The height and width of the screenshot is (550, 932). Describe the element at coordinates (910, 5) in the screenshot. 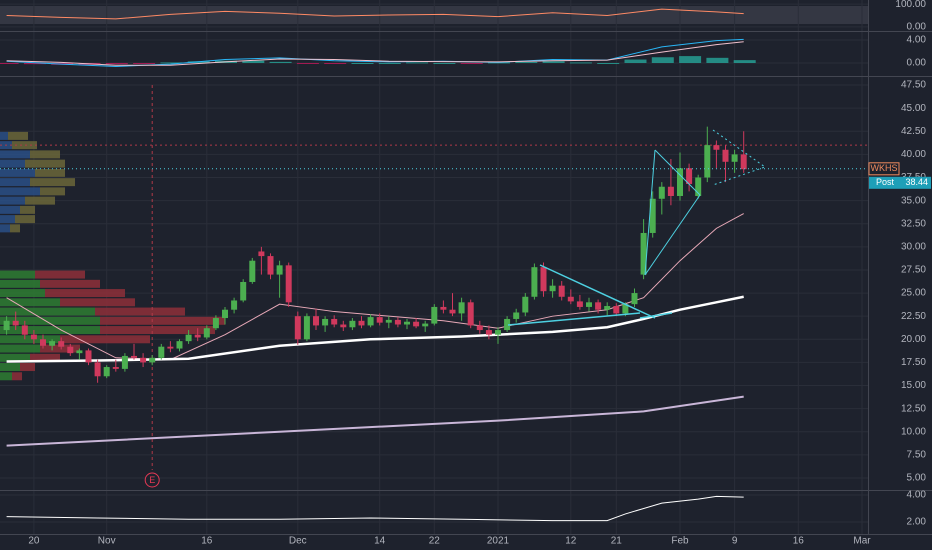

I see `y-tick-label: 100.00` at that location.